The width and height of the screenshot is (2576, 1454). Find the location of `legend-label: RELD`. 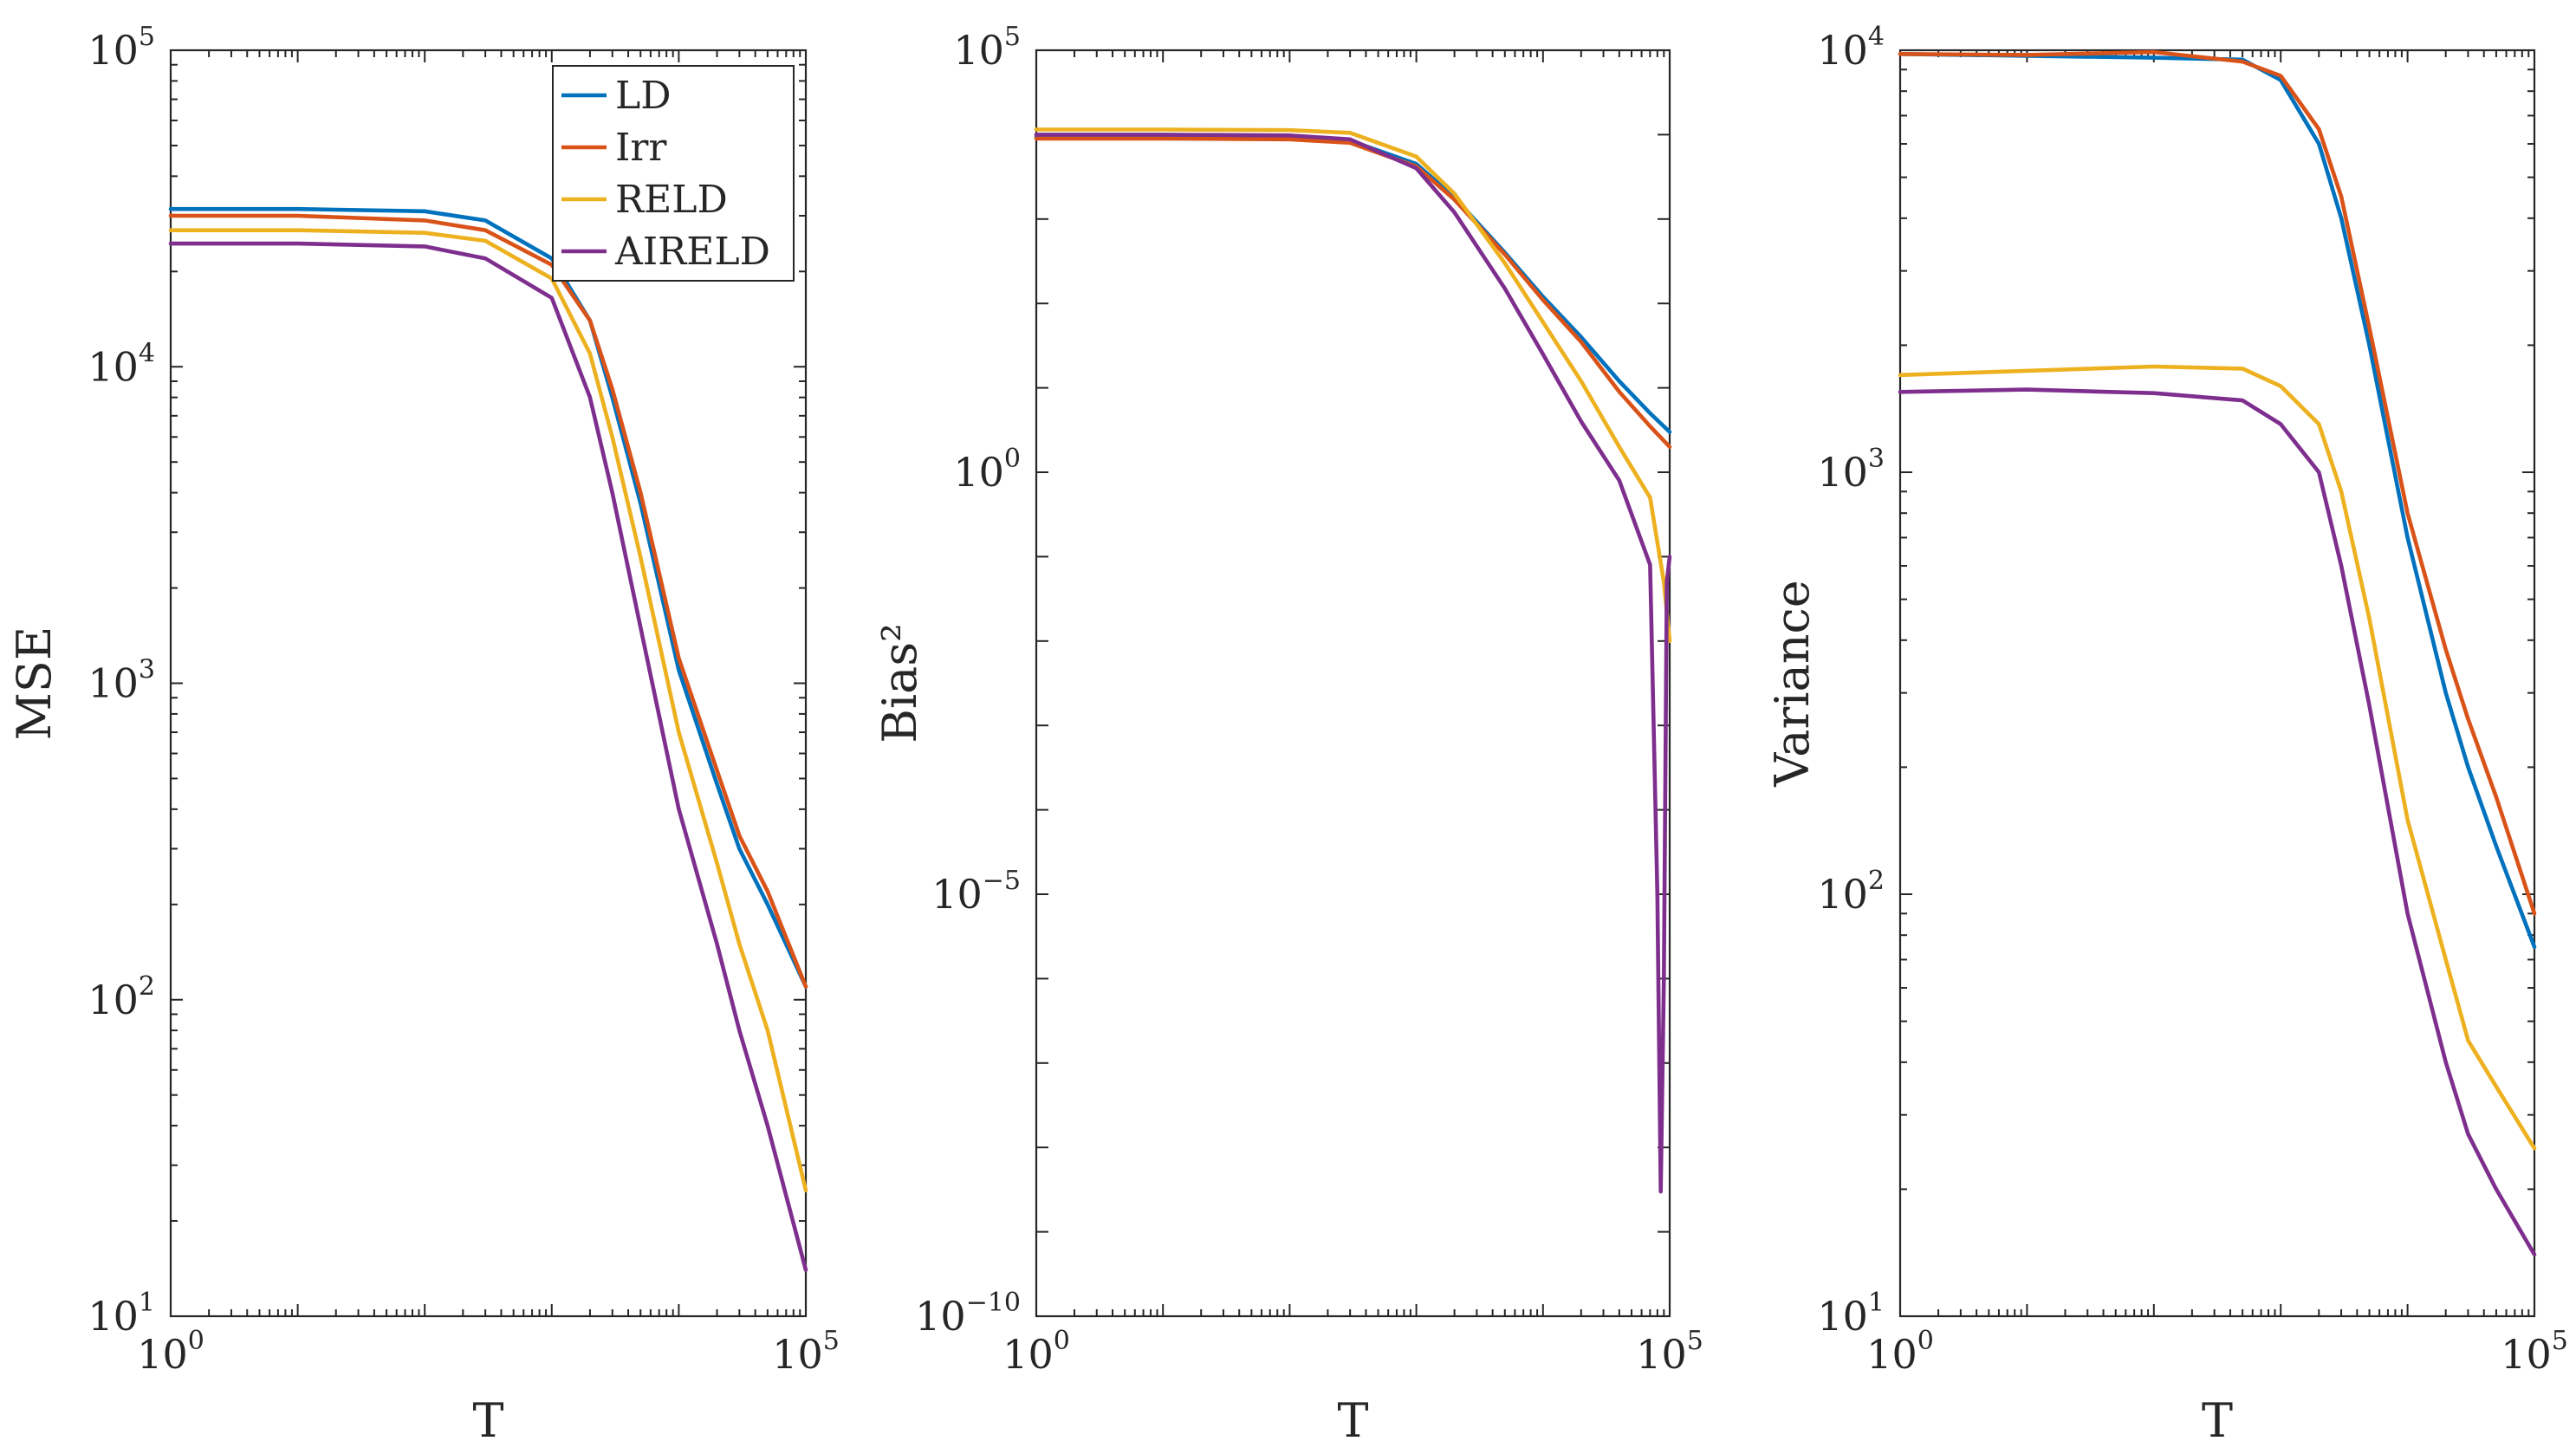

legend-label: RELD is located at coordinates (671, 200).